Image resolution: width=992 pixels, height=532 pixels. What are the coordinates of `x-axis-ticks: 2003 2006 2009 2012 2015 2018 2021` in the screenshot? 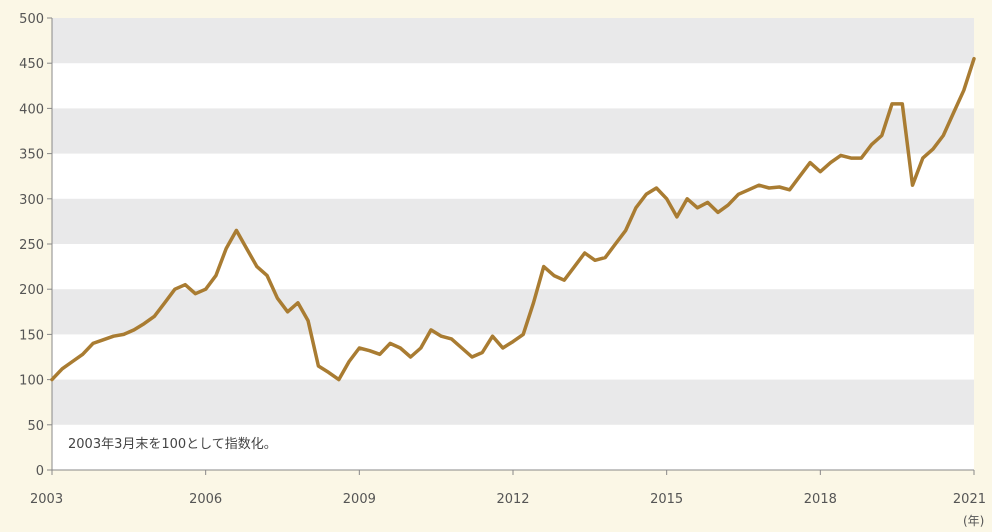 It's located at (508, 488).